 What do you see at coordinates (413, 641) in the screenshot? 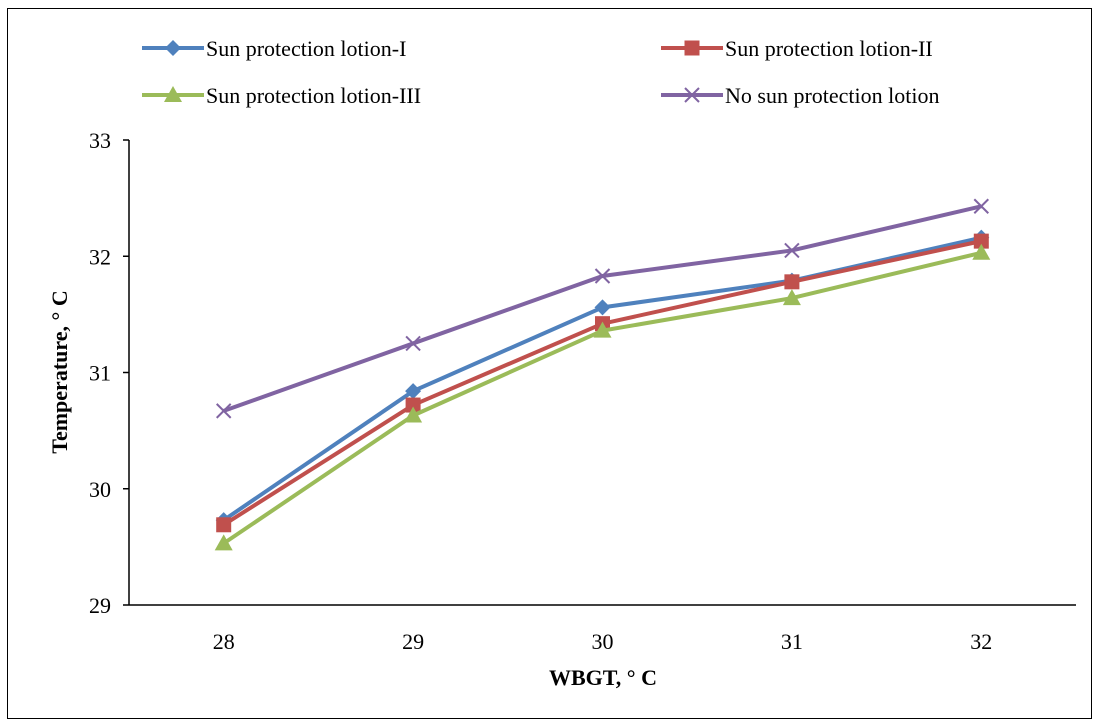
I see `x-tick-label: 29` at bounding box center [413, 641].